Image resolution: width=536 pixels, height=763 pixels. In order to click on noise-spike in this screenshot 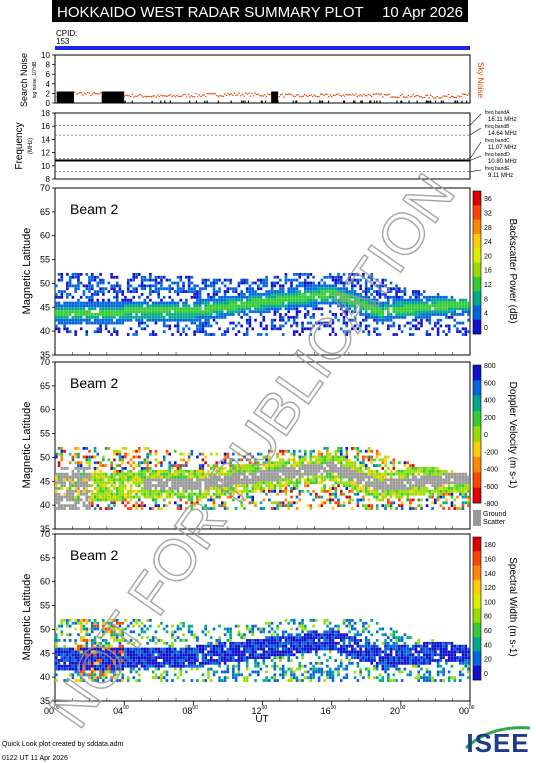, I will do `click(458, 101)`.